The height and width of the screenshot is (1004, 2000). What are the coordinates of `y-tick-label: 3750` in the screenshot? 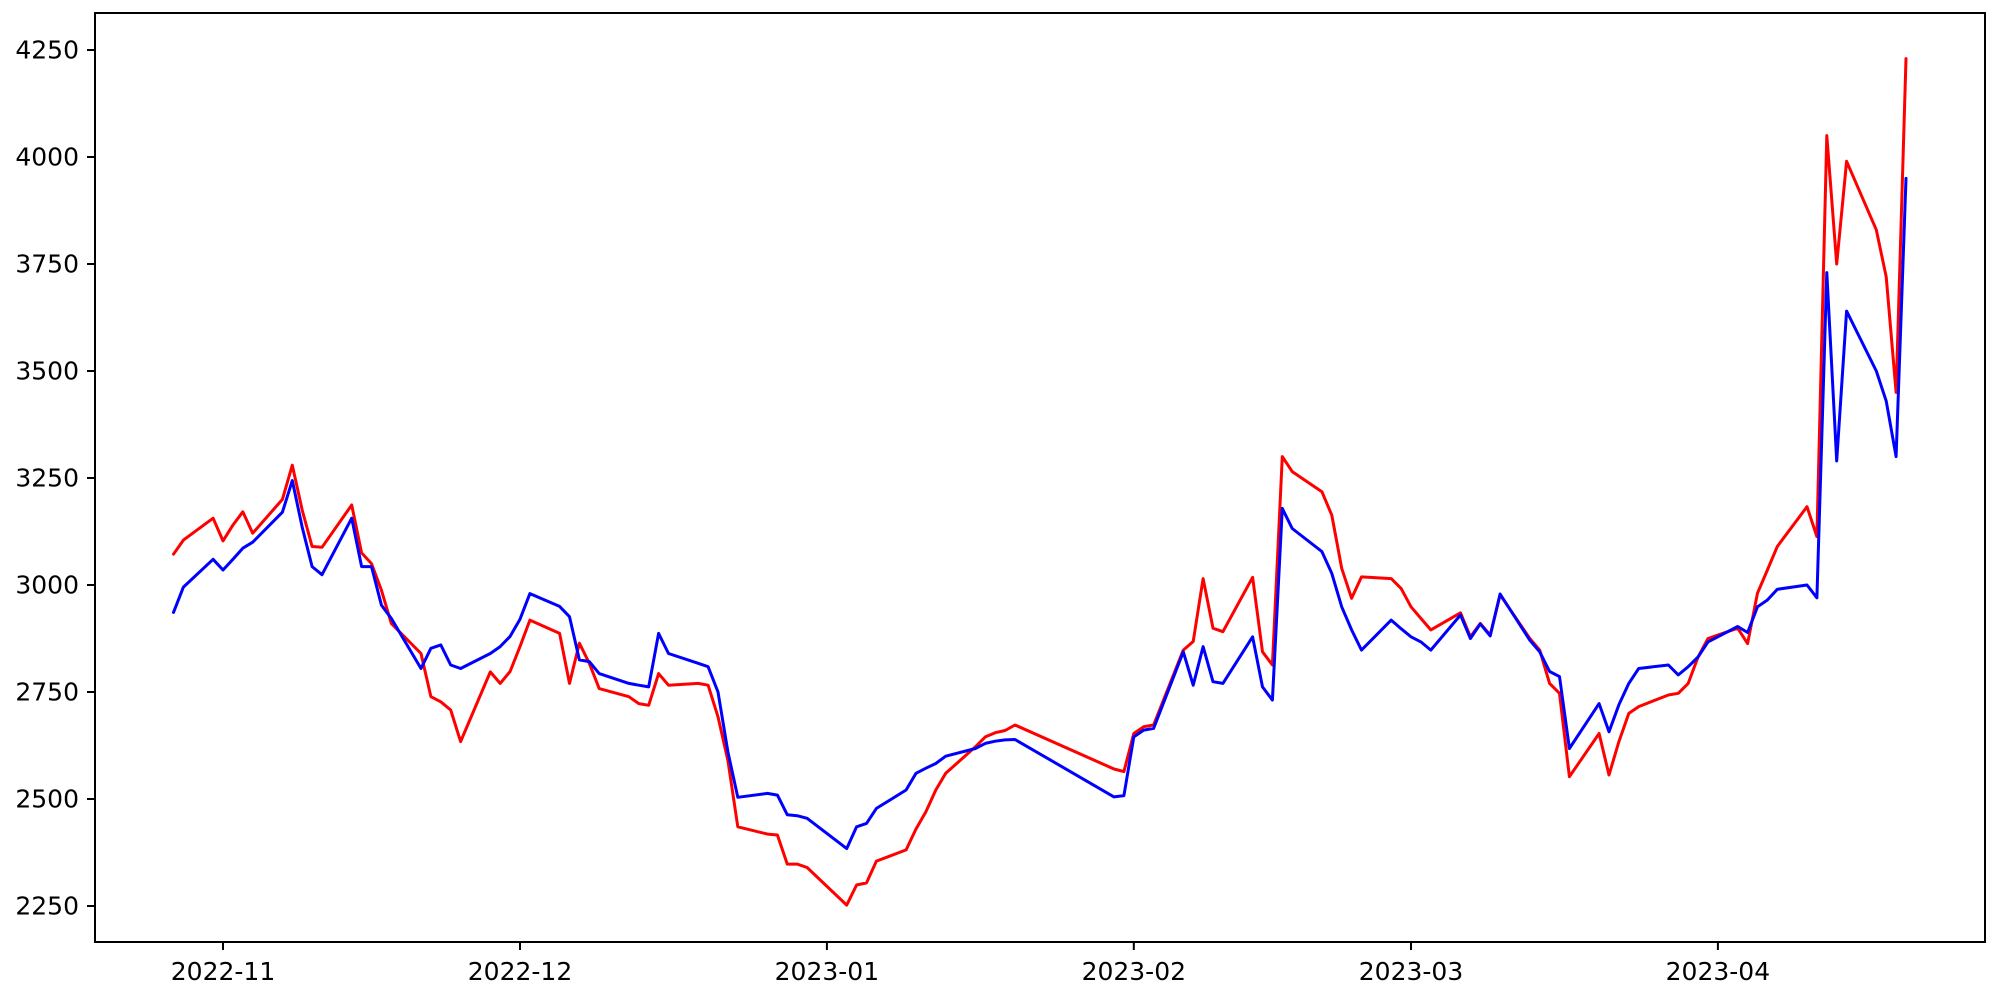 It's located at (47, 264).